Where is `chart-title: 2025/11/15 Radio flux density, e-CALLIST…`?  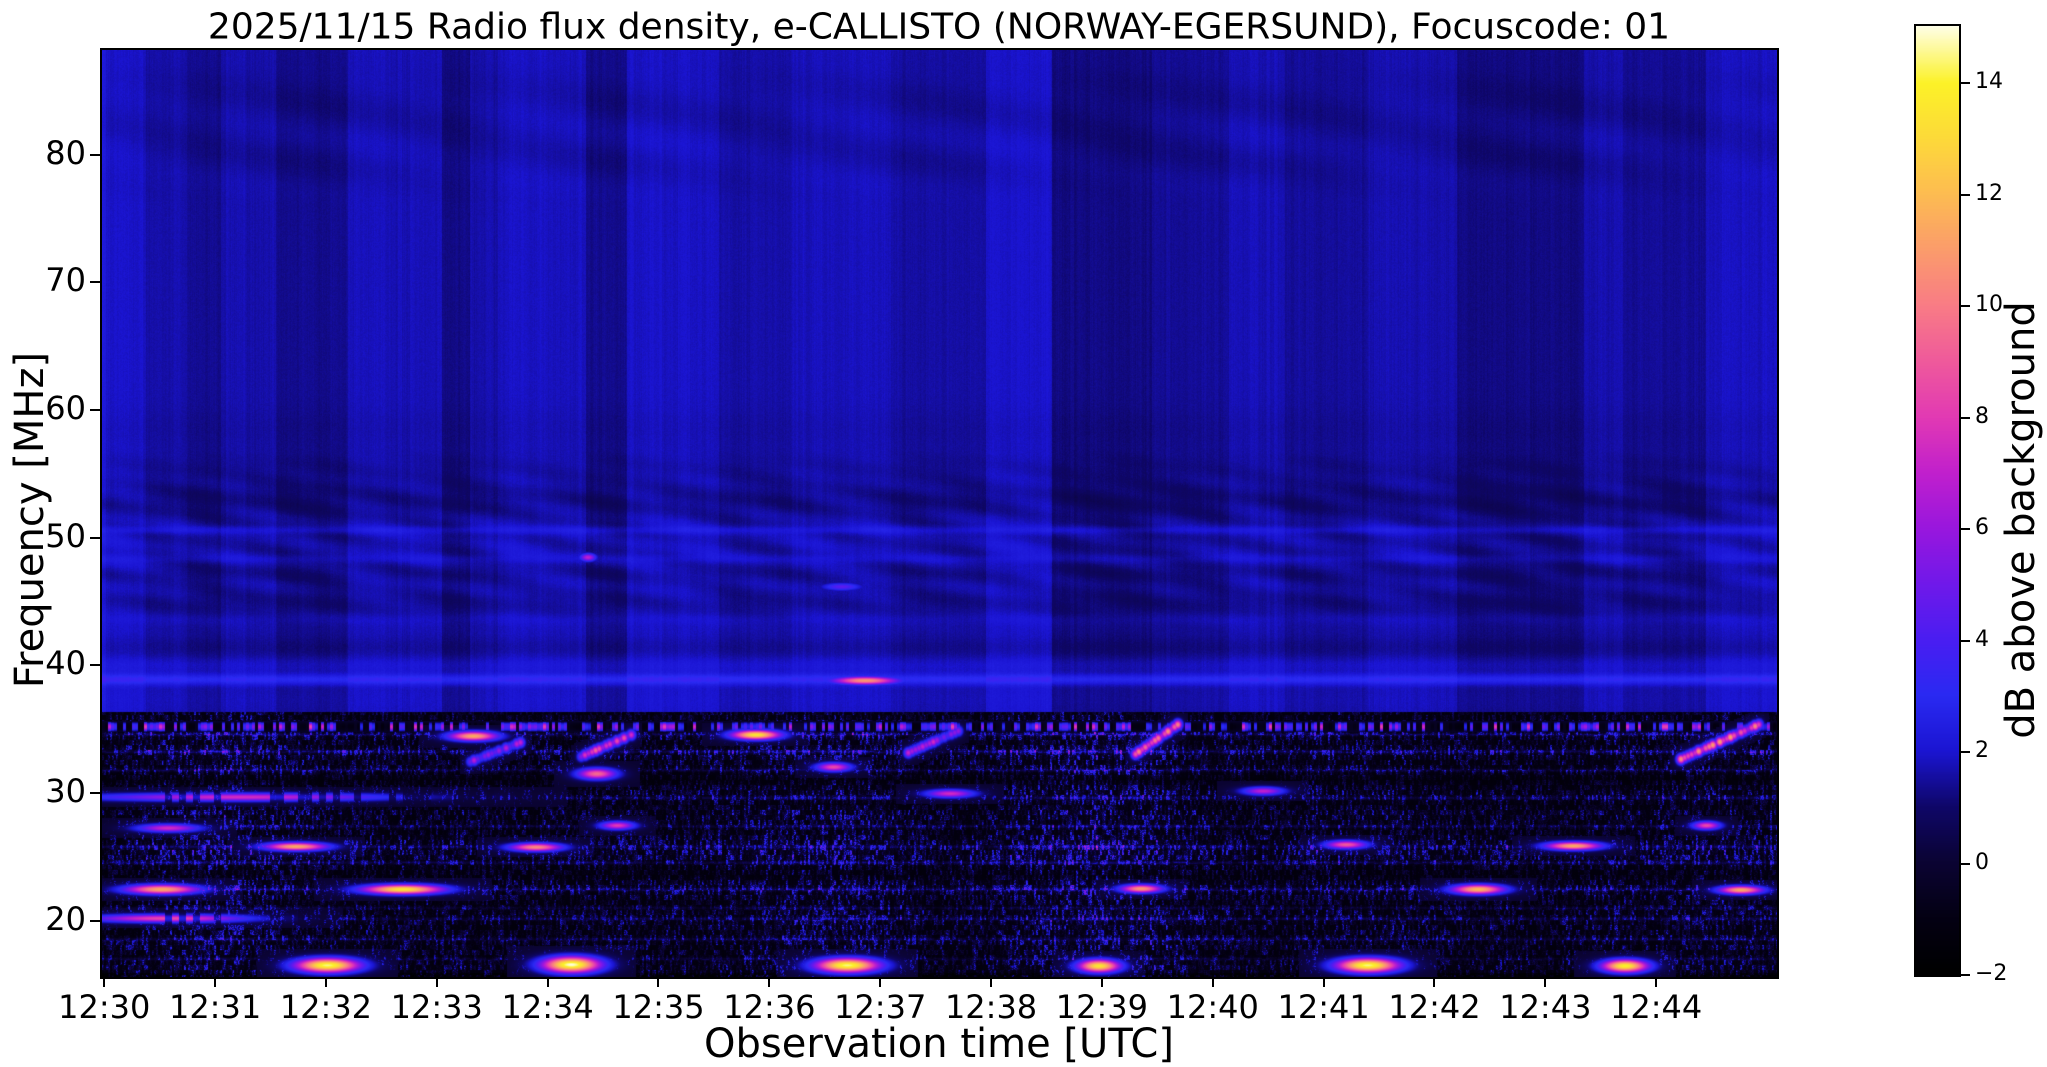
chart-title: 2025/11/15 Radio flux density, e-CALLIST… is located at coordinates (939, 27).